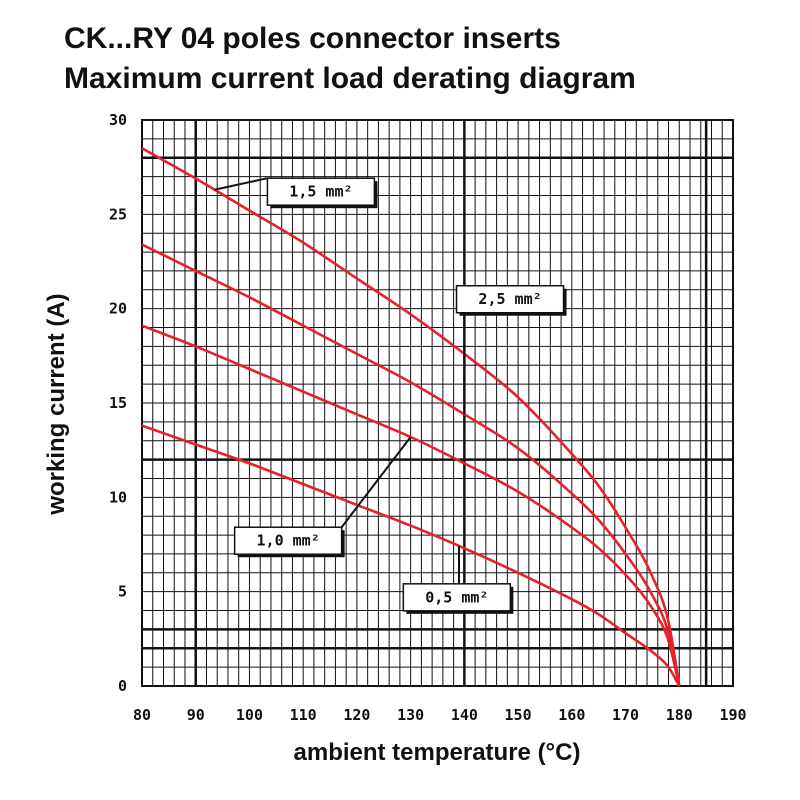 This screenshot has width=800, height=800. What do you see at coordinates (303, 715) in the screenshot?
I see `x-tick-label: 110` at bounding box center [303, 715].